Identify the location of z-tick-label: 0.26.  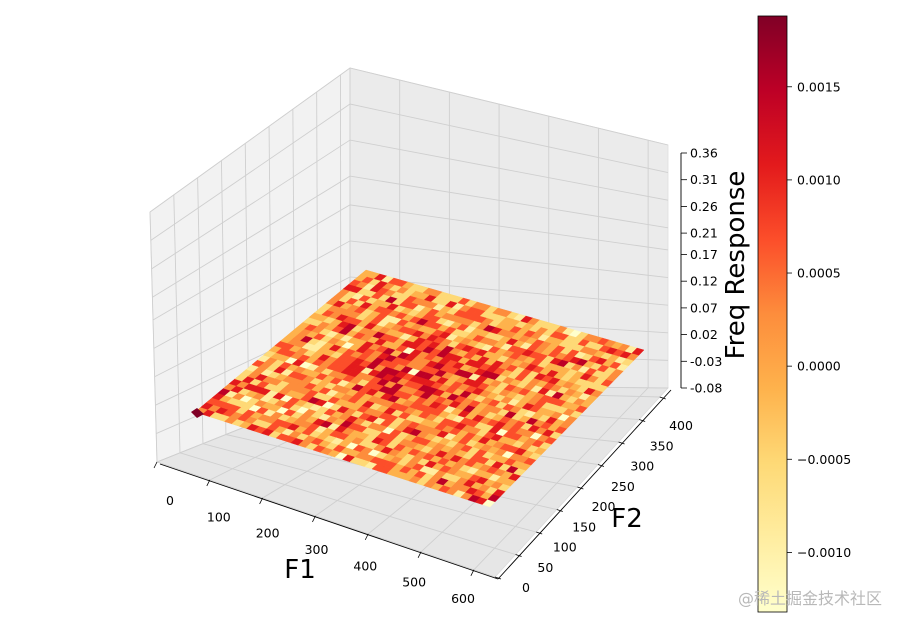
(704, 206).